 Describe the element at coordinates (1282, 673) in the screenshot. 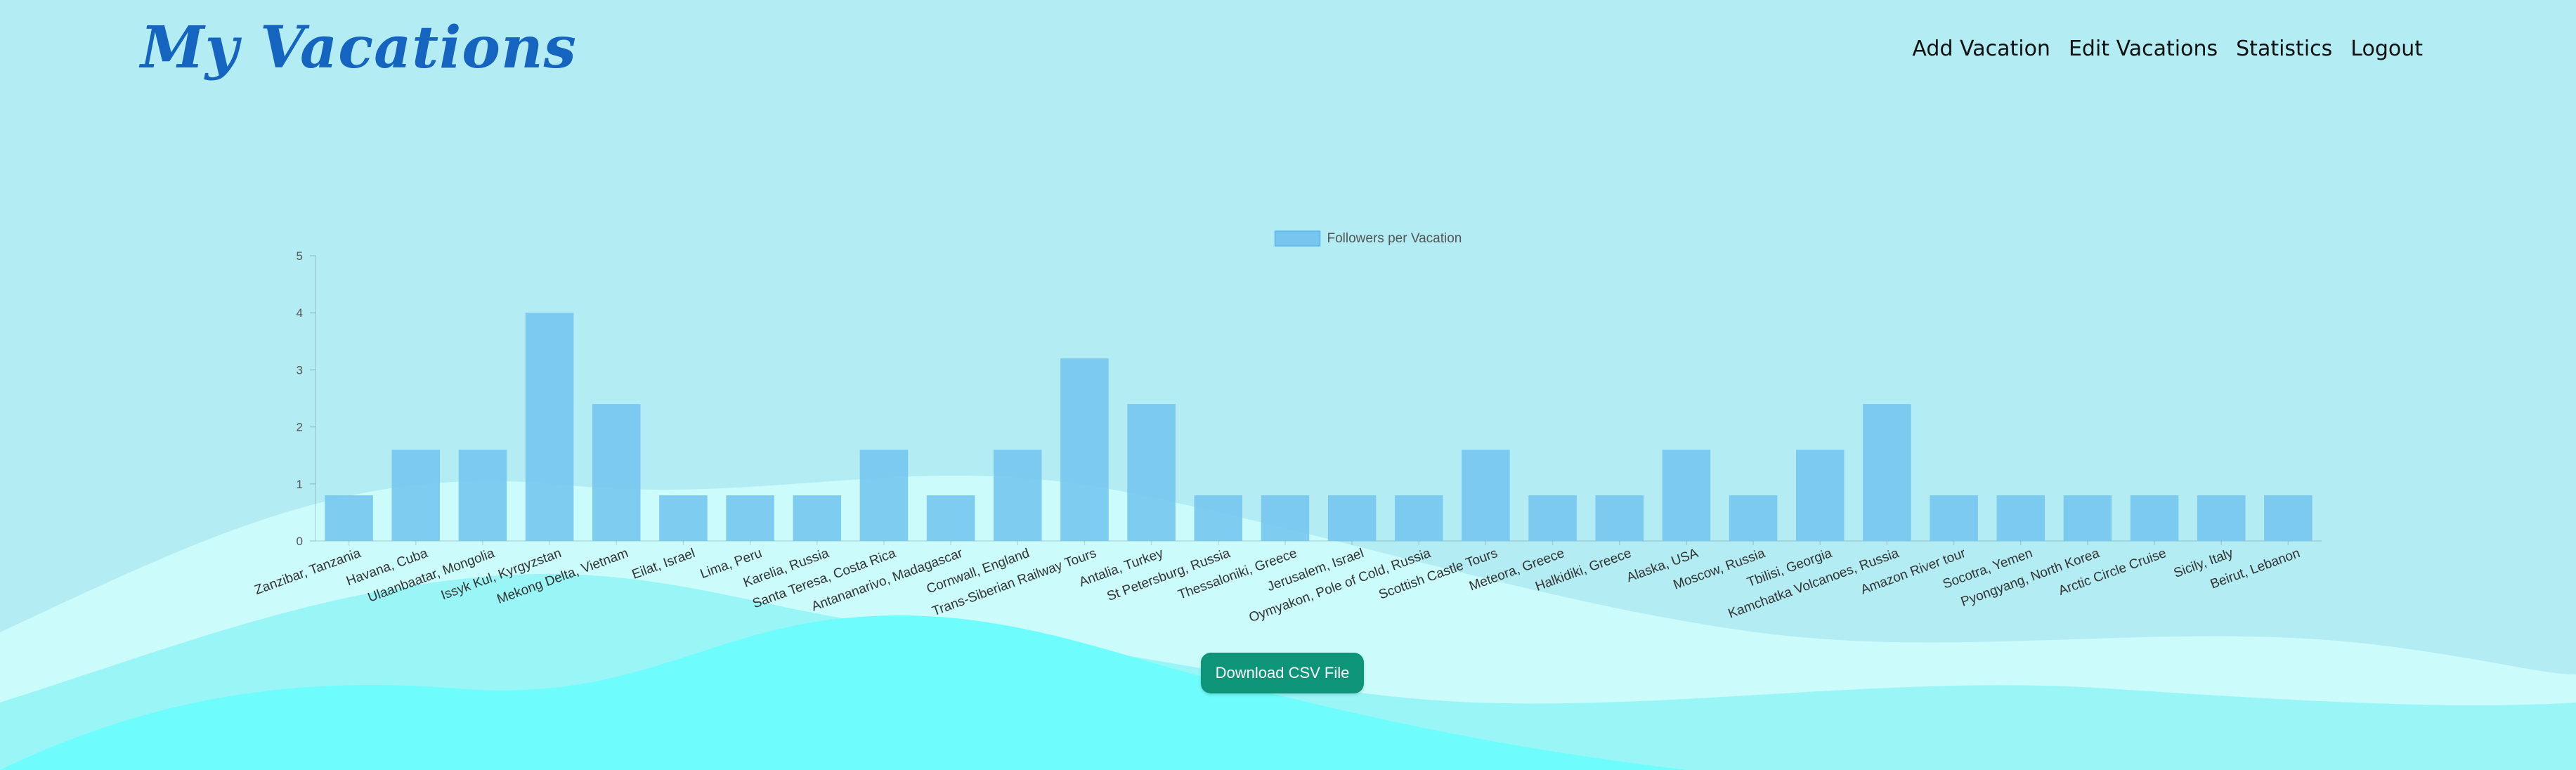

I see `download-csv-button: Download CSV File` at that location.